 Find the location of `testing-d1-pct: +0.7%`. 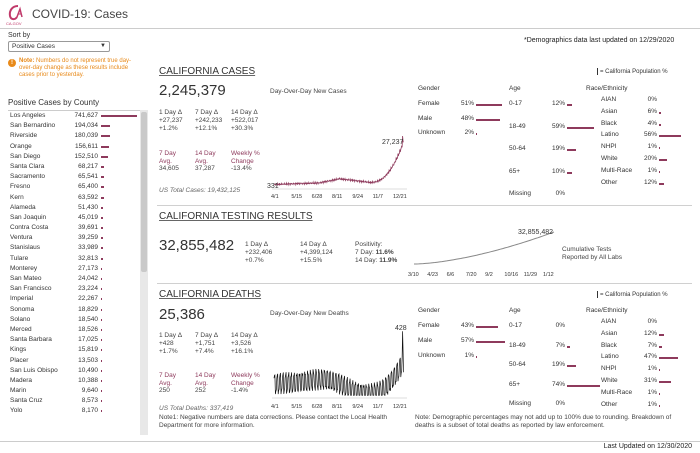

testing-d1-pct: +0.7% is located at coordinates (254, 260).